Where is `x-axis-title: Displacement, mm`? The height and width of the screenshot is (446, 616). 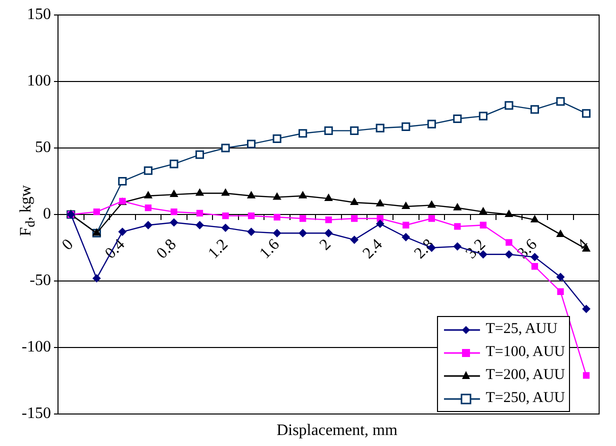
x-axis-title: Displacement, mm is located at coordinates (337, 431).